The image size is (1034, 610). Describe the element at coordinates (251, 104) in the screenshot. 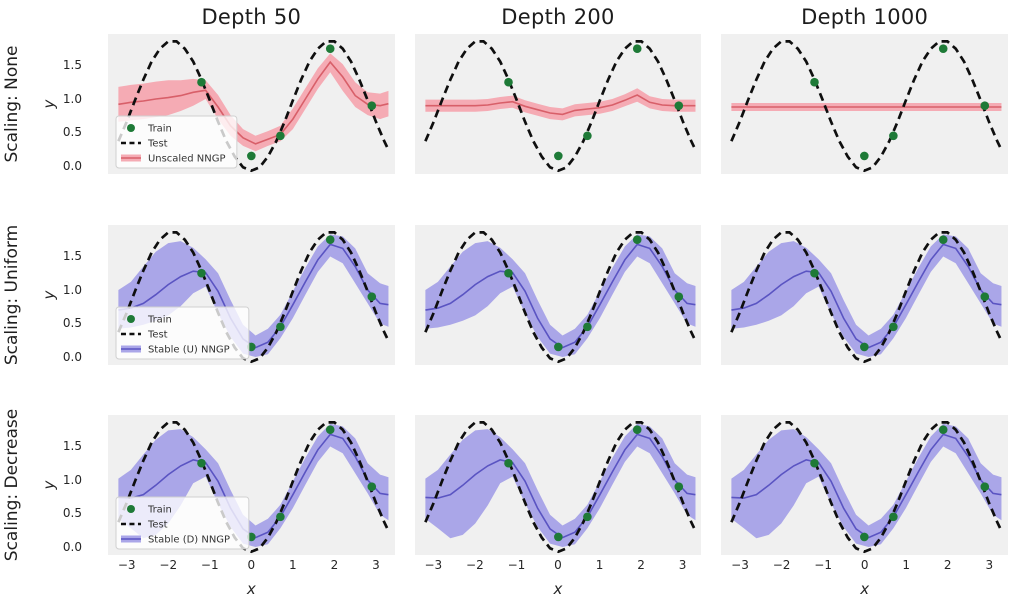

I see `panel-none-depth50: Train Test Unscaled NNGP` at that location.